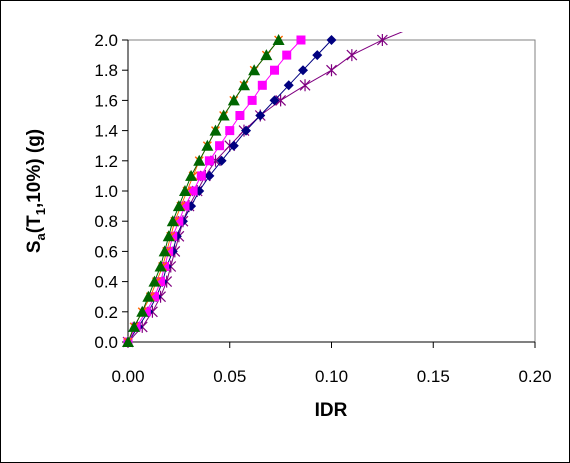 The image size is (570, 463). Describe the element at coordinates (433, 376) in the screenshot. I see `x-tick-label: 0.15` at that location.